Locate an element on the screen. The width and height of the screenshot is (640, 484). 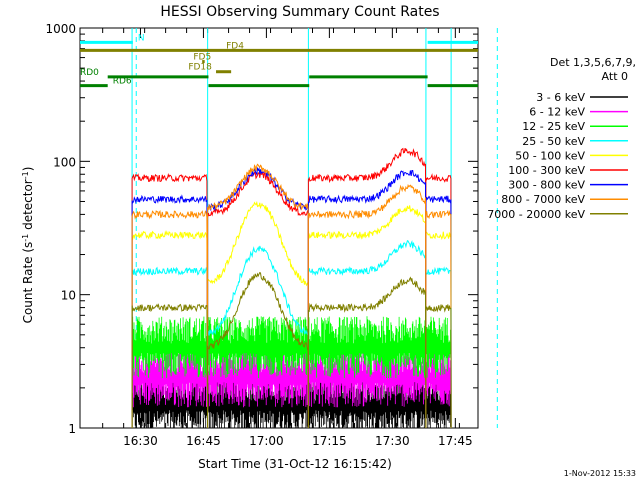
flag-label-rd6: RD6 is located at coordinates (122, 82).